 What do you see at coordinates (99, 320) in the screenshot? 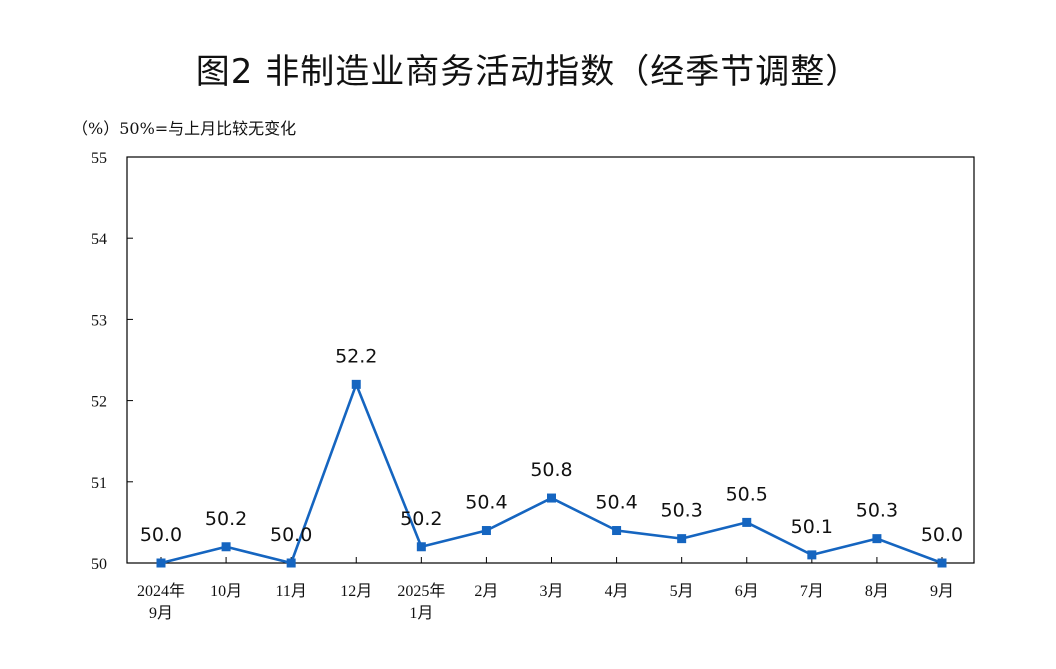
I see `y-tick-label: 53` at bounding box center [99, 320].